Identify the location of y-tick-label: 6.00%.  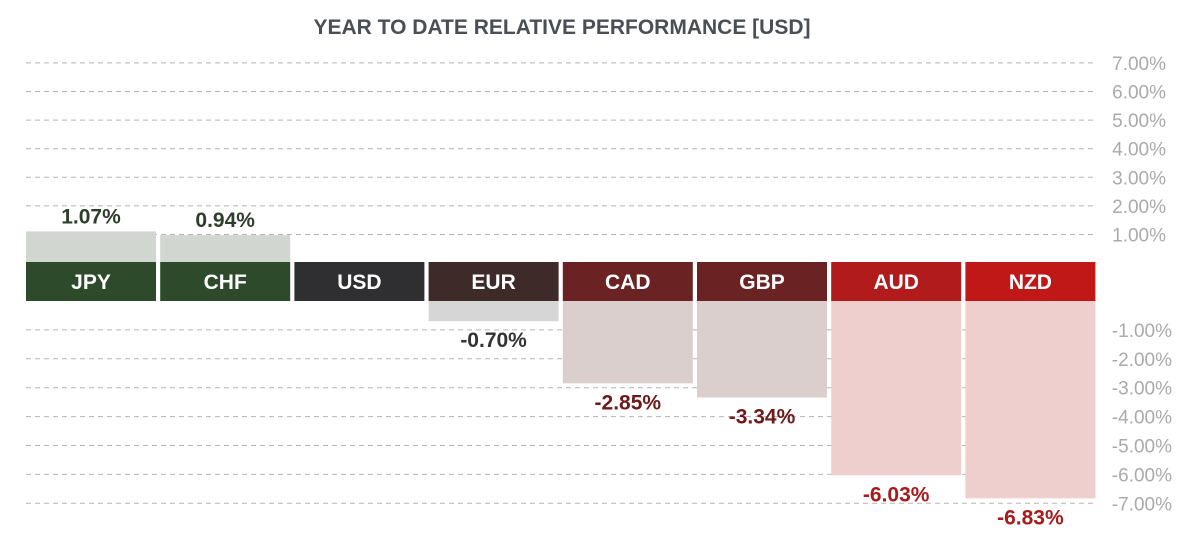
(1139, 93).